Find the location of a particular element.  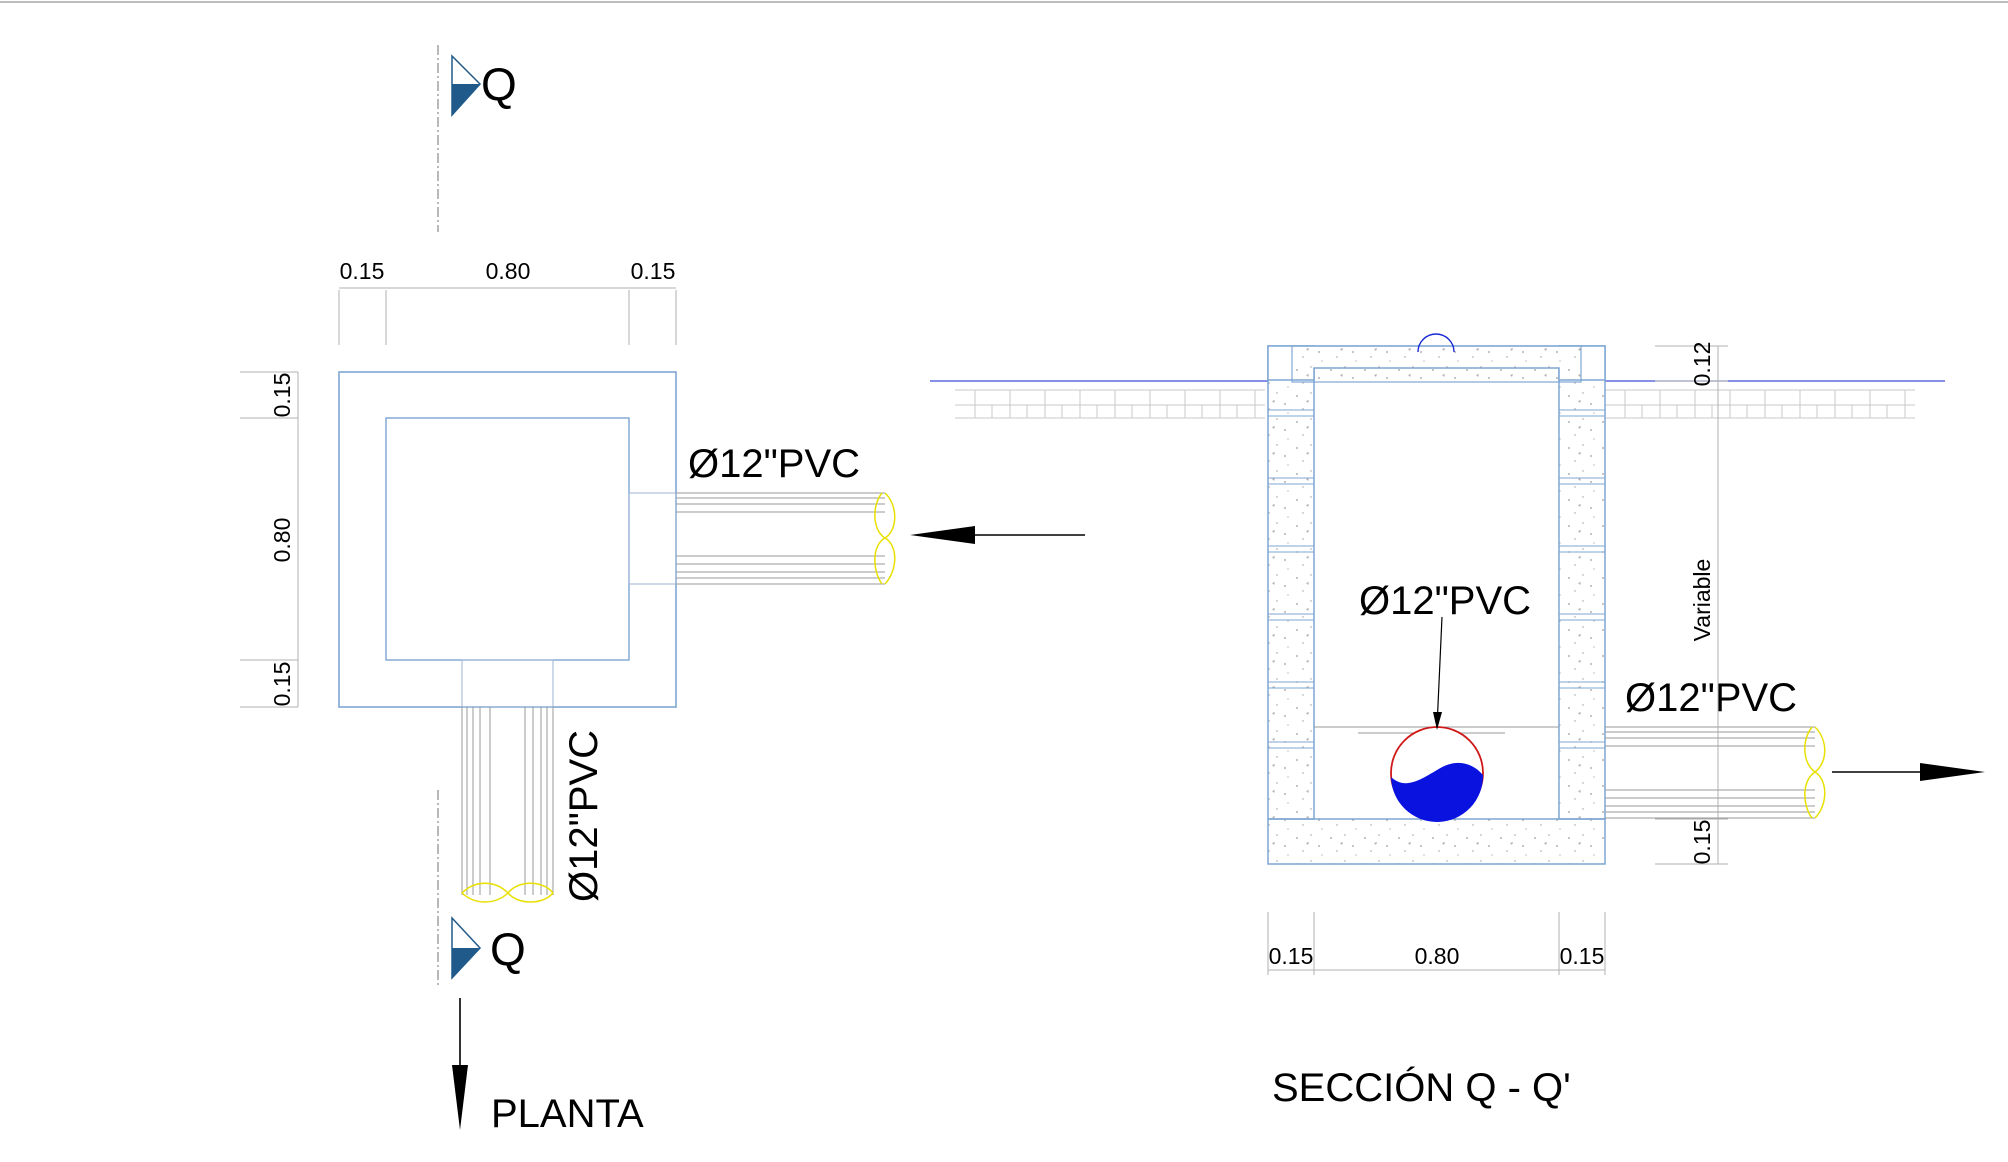

section-dim-right-mid: Variable is located at coordinates (1702, 600).